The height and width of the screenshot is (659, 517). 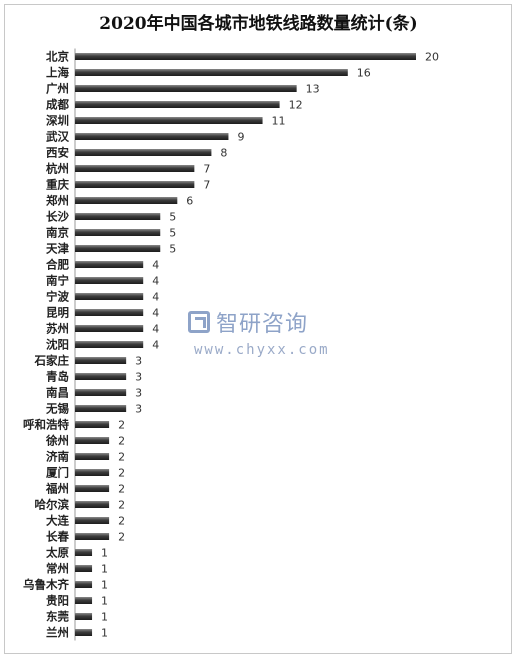 I want to click on category-label-1: 上海, so click(x=57, y=73).